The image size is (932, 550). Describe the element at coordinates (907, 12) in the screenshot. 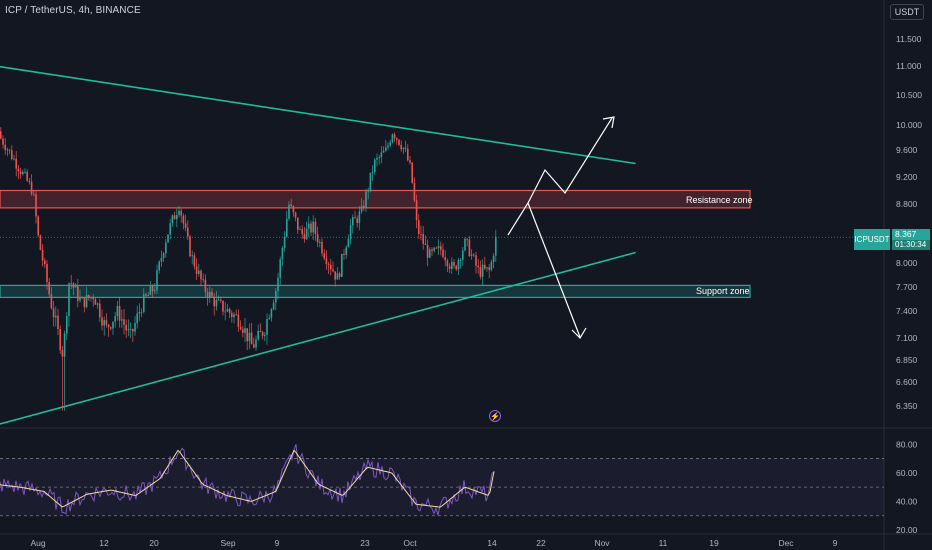

I see `currency-button: USDT` at that location.